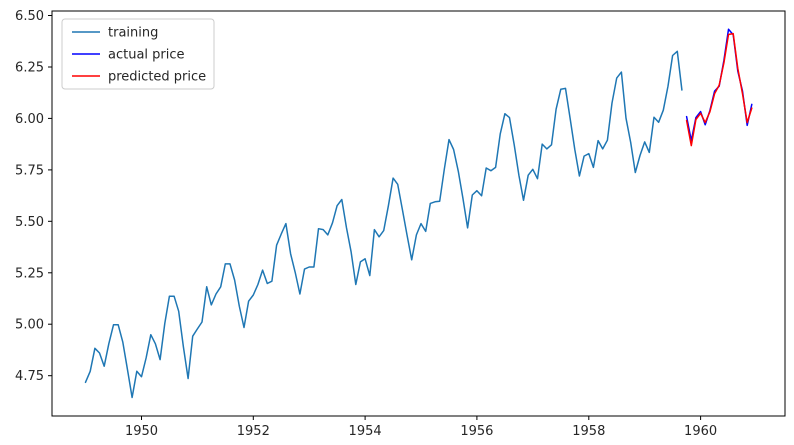 The width and height of the screenshot is (794, 445). What do you see at coordinates (29, 325) in the screenshot?
I see `y-axis-tick-label: 5.00` at bounding box center [29, 325].